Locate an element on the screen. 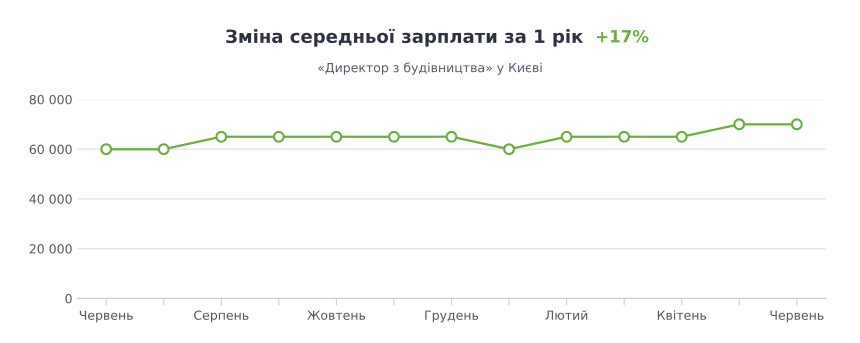  y-tick-label: 40 000 is located at coordinates (50, 199).